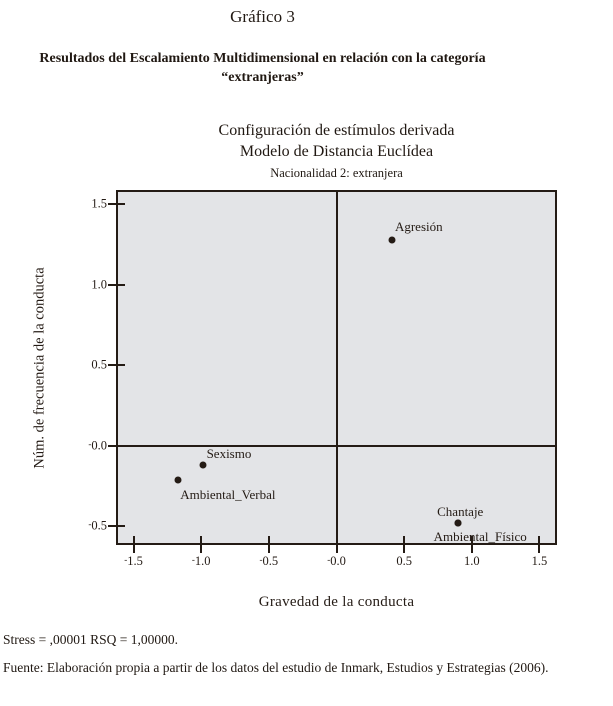 The height and width of the screenshot is (706, 613). What do you see at coordinates (539, 561) in the screenshot?
I see `x-tick-label: 1.5` at bounding box center [539, 561].